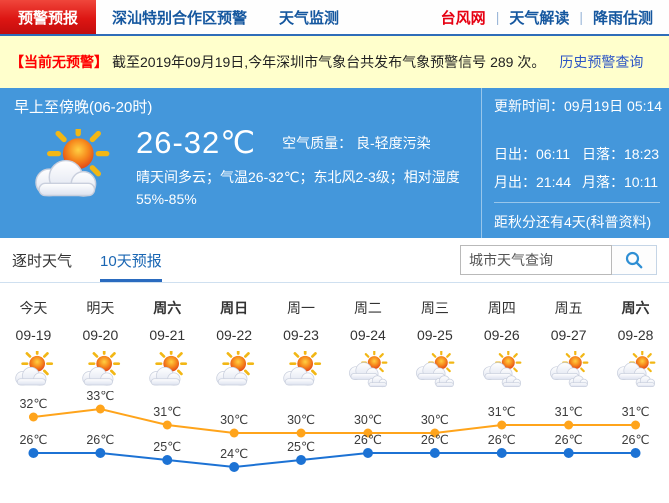  Describe the element at coordinates (309, 18) in the screenshot. I see `nav-tab-weather-monitor: 天气监测` at that location.